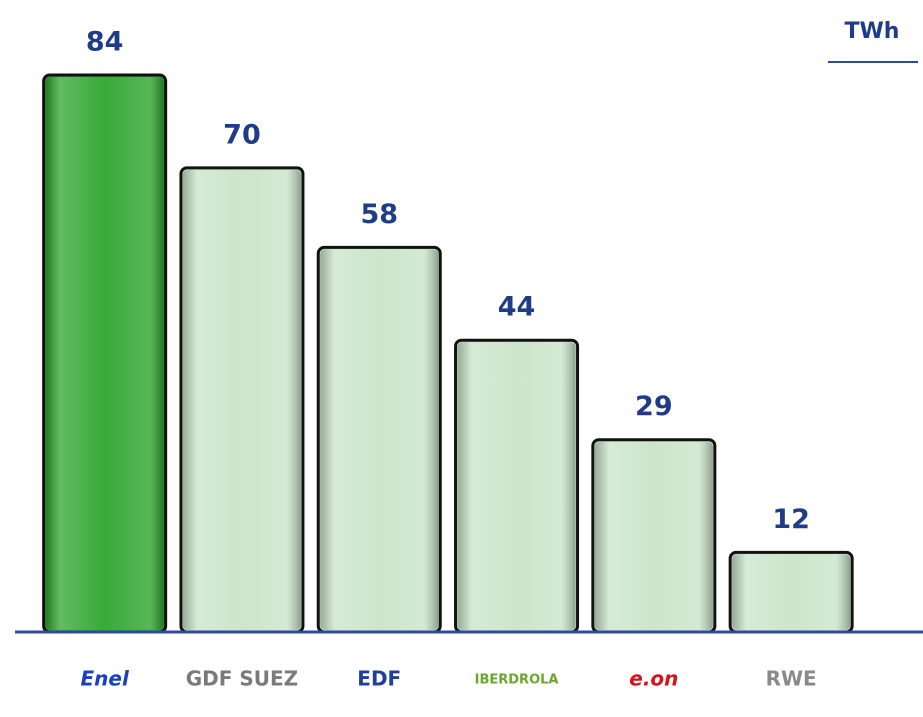 The height and width of the screenshot is (717, 923). I want to click on value-label: 70, so click(242, 134).